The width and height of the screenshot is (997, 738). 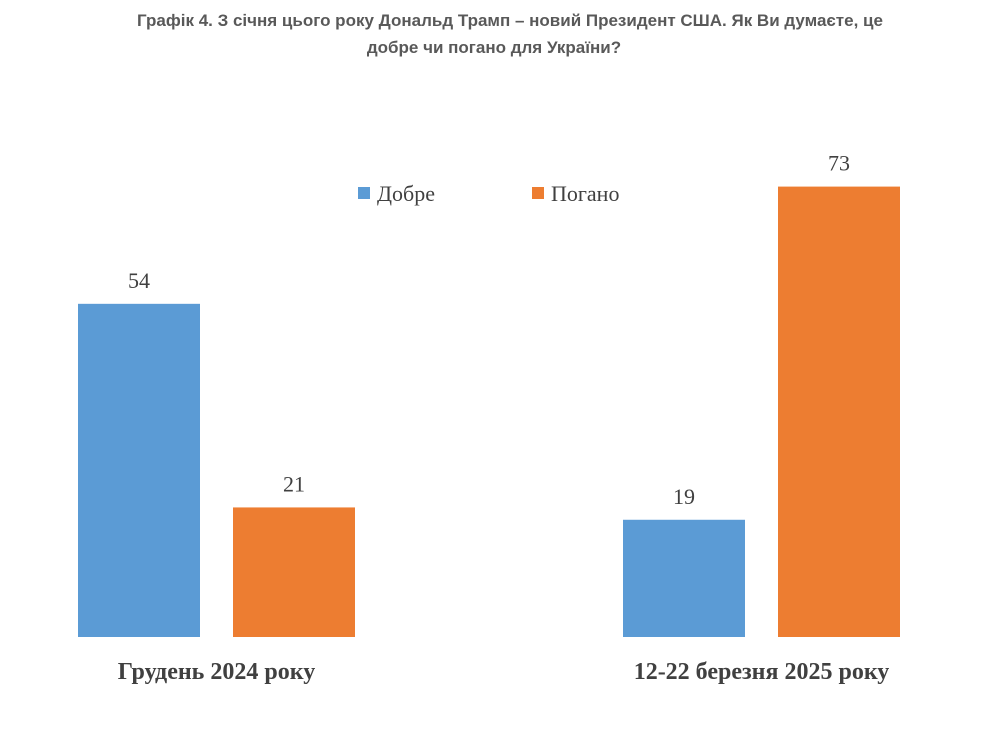 I want to click on x-tick-label: Грудень 2024 року, so click(x=216, y=672).